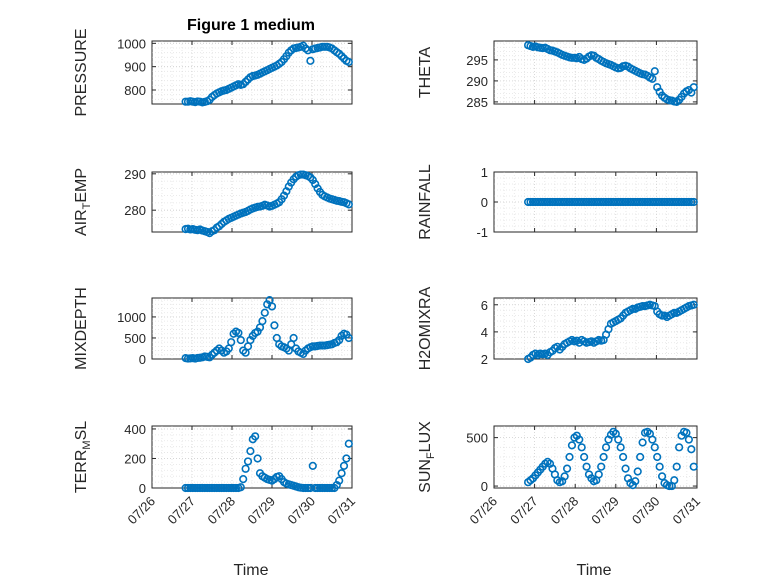  What do you see at coordinates (81, 328) in the screenshot?
I see `y-axis-label-4: MIXDEPTH` at bounding box center [81, 328].